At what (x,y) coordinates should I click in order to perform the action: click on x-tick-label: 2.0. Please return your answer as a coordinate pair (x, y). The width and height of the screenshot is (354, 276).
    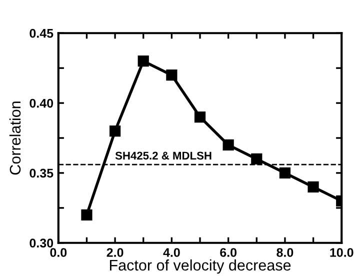
    Looking at the image, I should click on (115, 252).